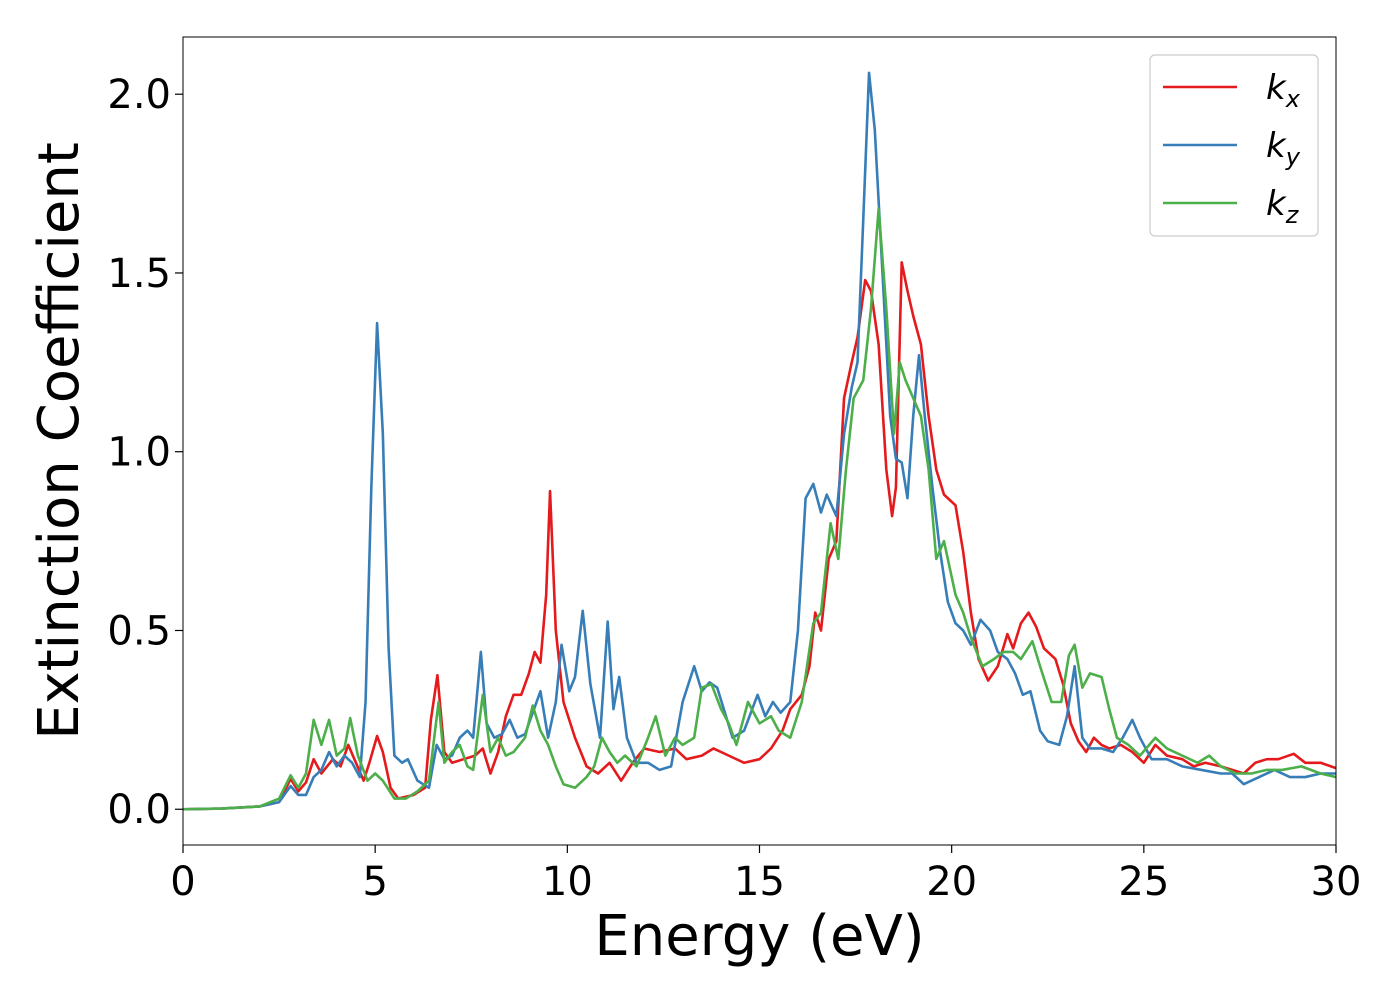 This screenshot has height=1005, width=1400. Describe the element at coordinates (139, 95) in the screenshot. I see `y-tick-label: 2.0` at that location.